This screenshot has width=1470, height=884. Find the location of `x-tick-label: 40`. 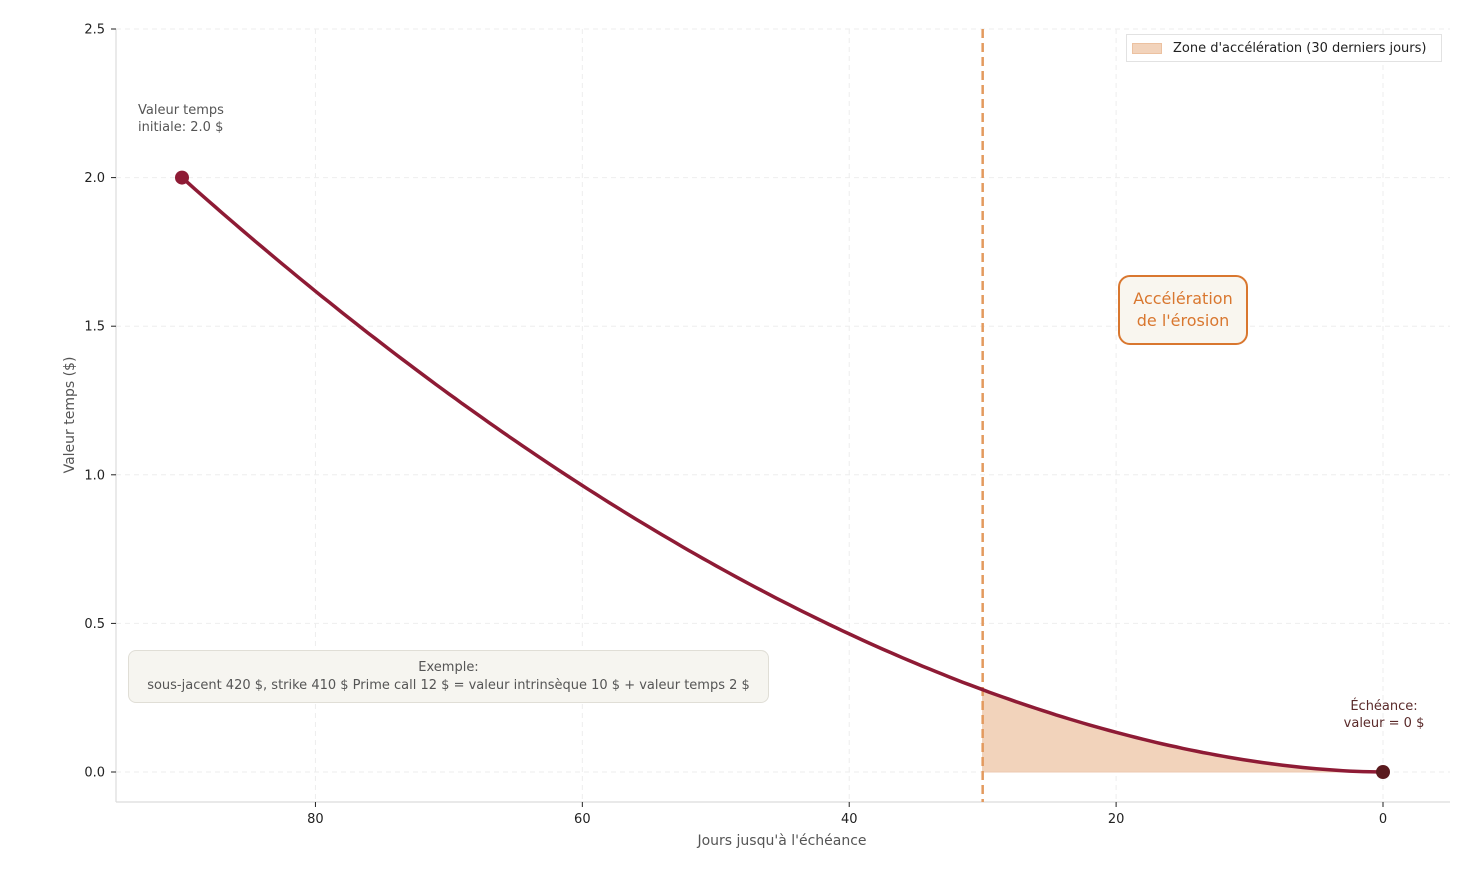

x-tick-label: 40 is located at coordinates (849, 819).